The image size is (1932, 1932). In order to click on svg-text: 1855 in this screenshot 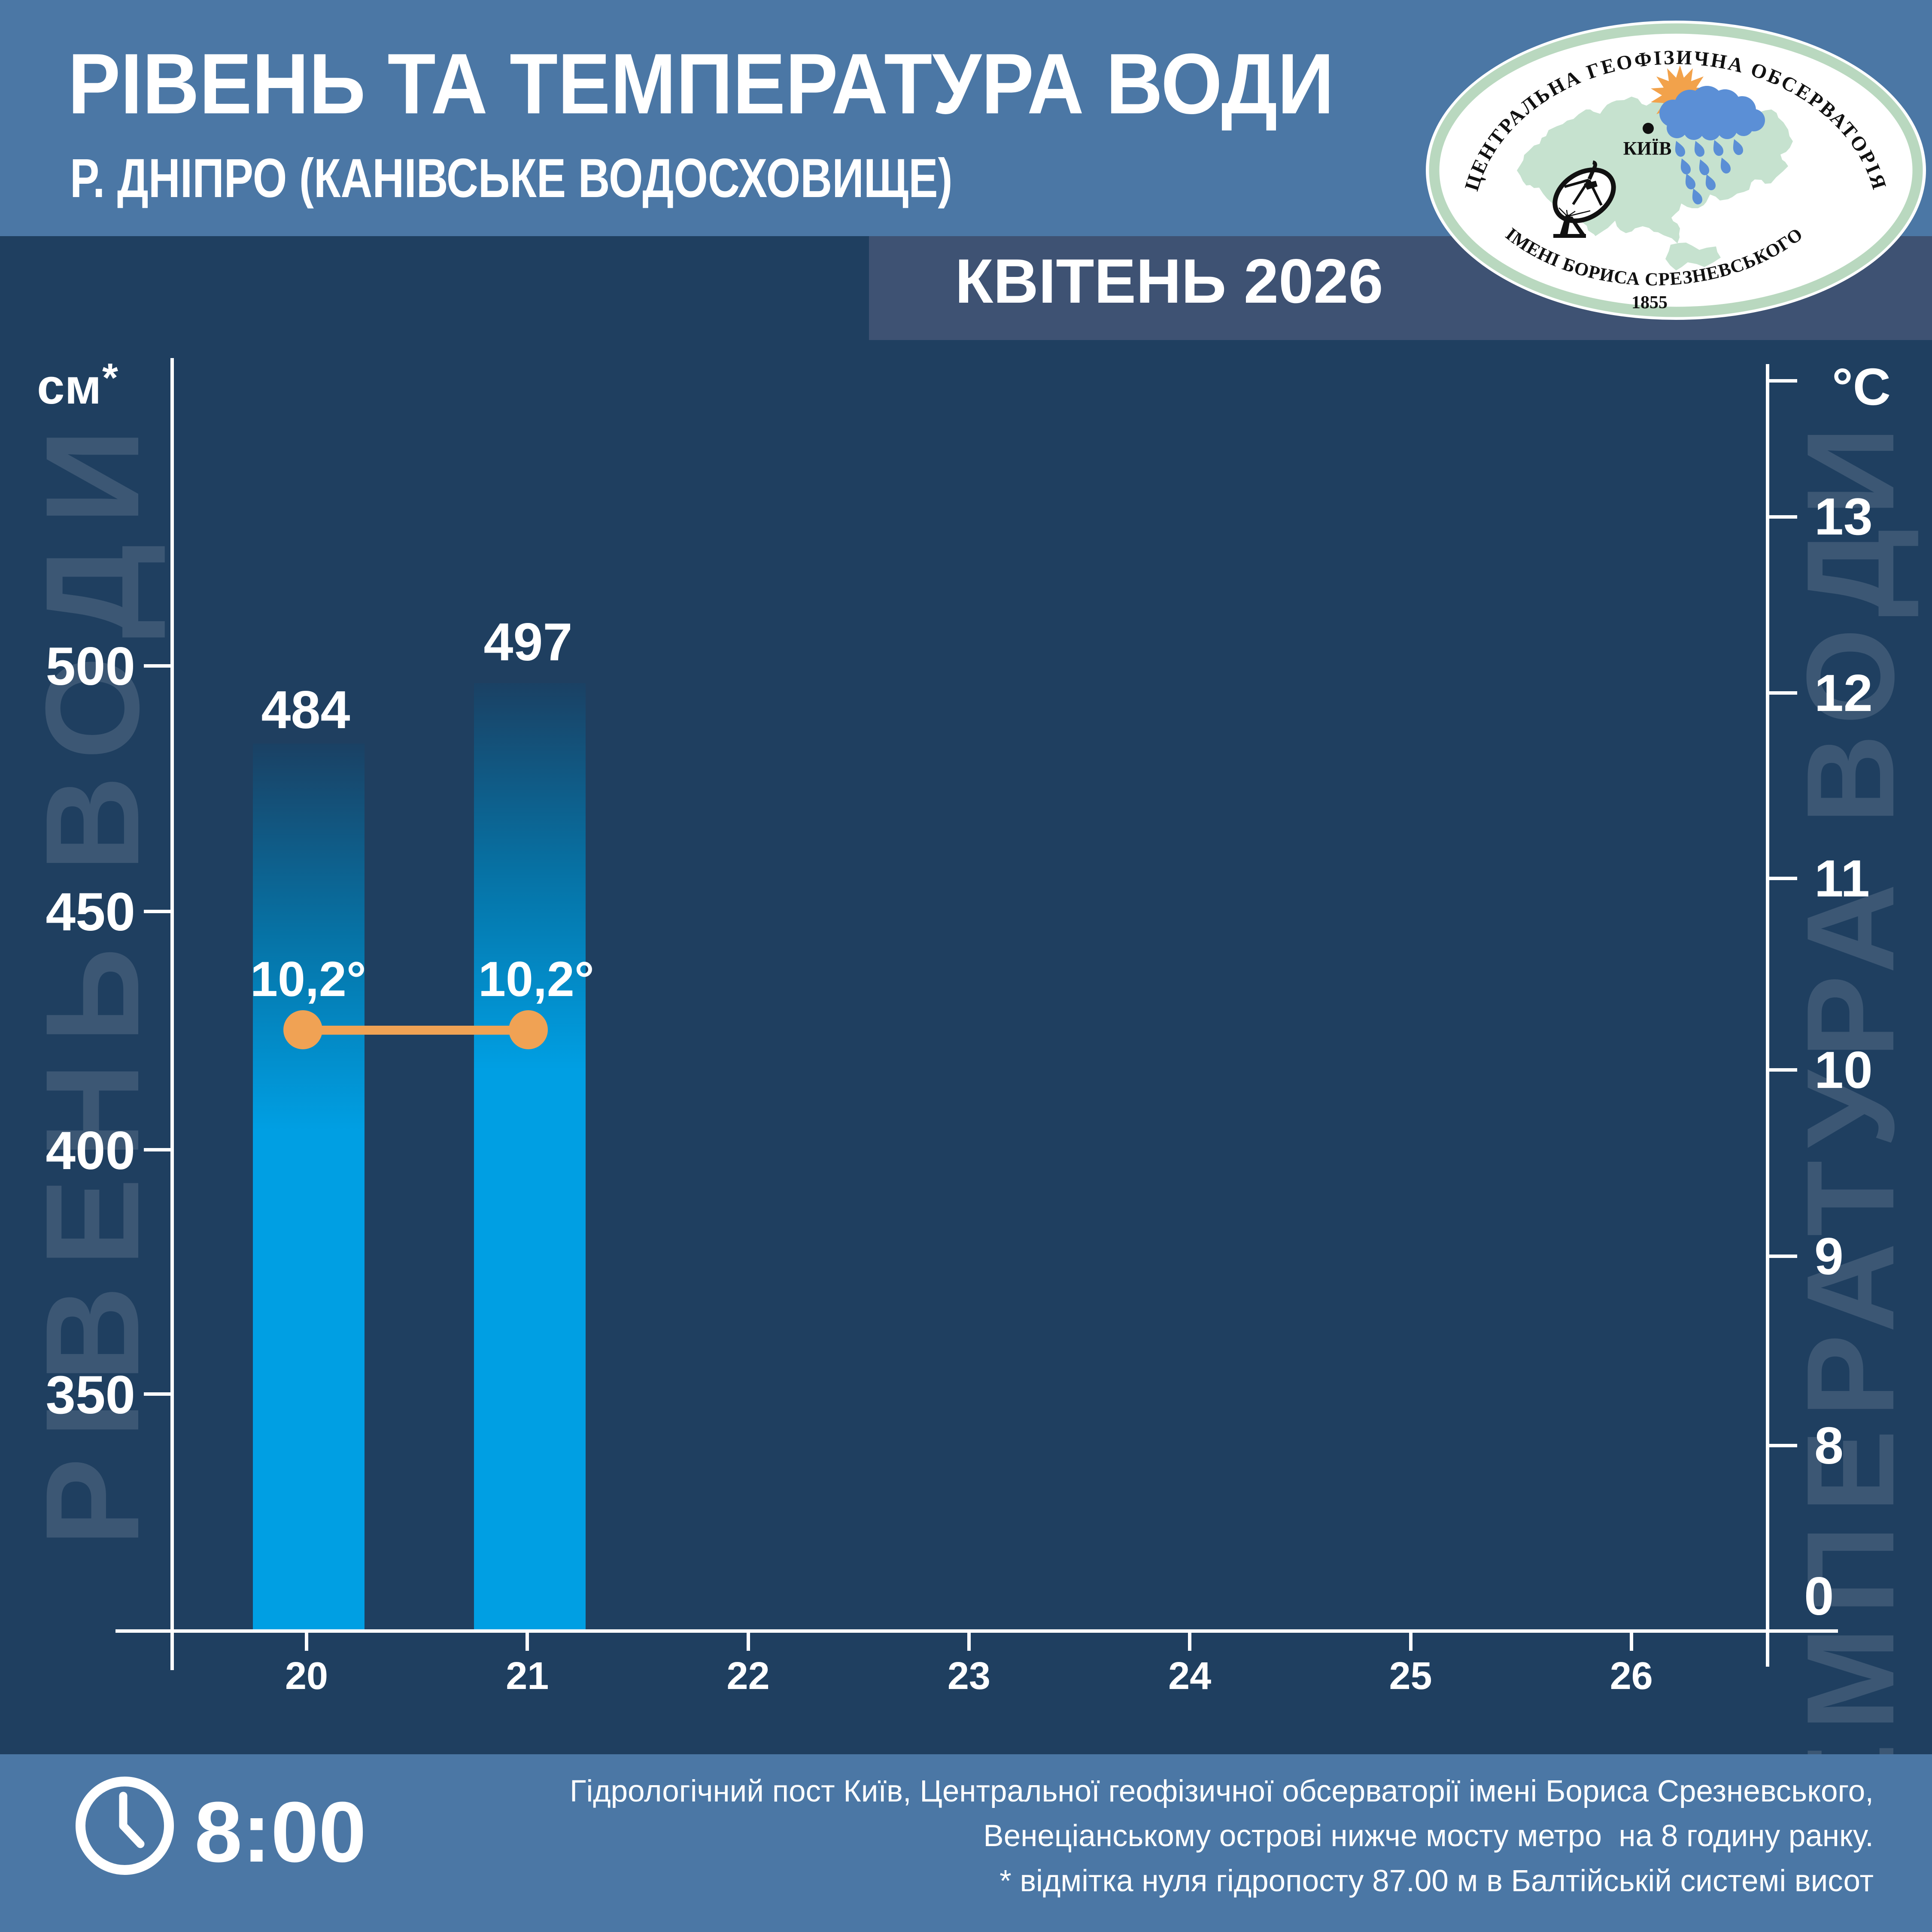, I will do `click(1649, 303)`.